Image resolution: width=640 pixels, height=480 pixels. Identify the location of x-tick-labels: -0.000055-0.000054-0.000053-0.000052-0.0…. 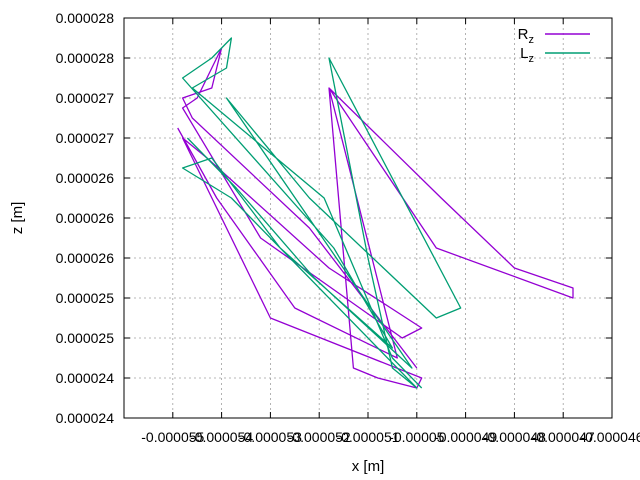
(390, 437).